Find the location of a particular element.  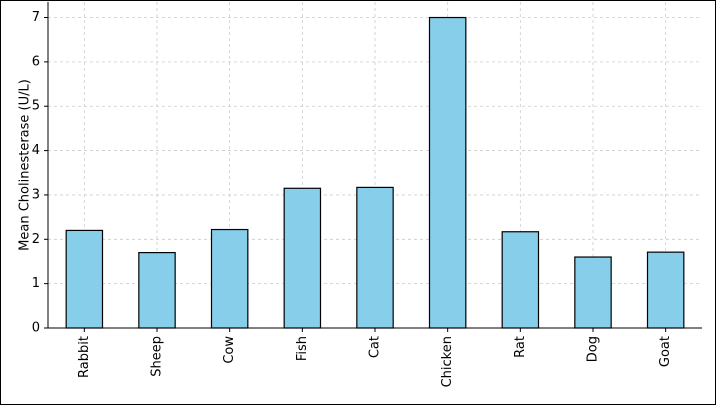

x-tick-label: Sheep is located at coordinates (157, 356).